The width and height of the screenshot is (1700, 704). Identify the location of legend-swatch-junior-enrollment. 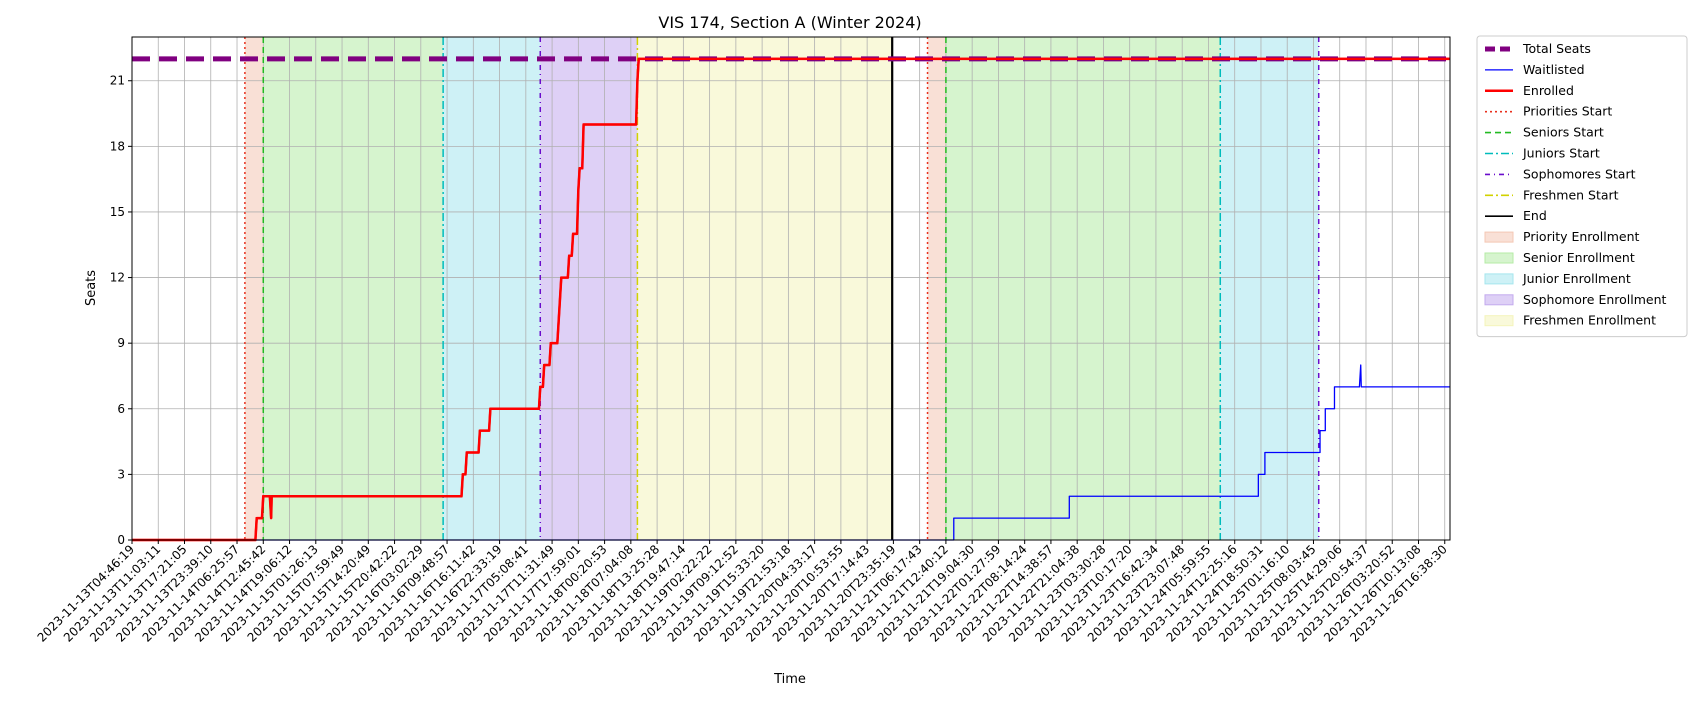
(1499, 279).